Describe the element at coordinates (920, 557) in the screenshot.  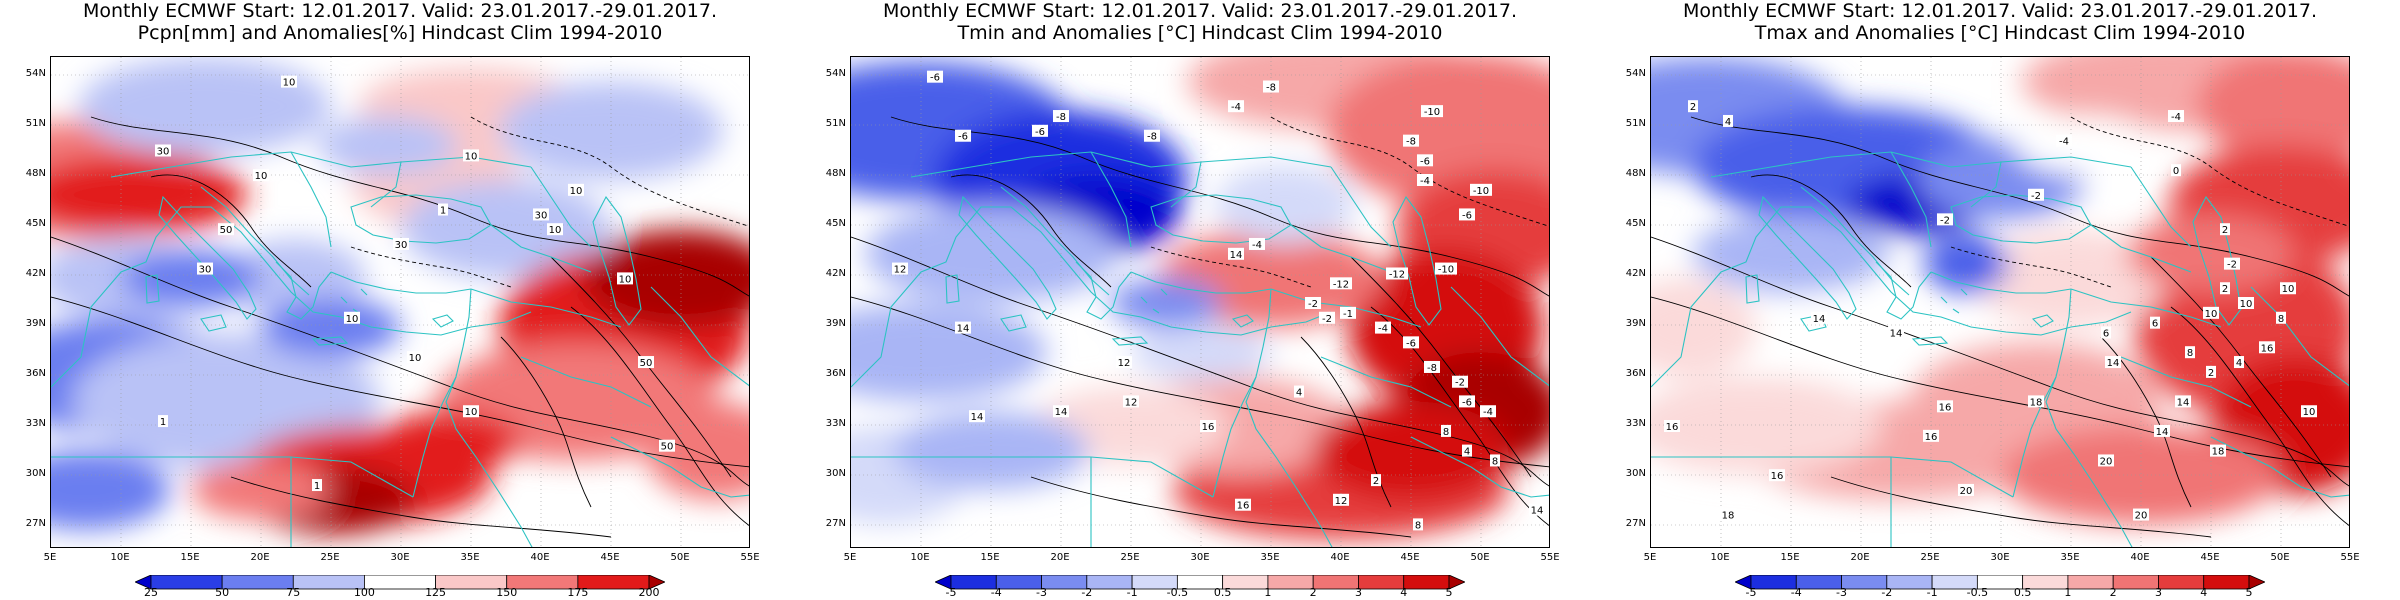
I see `longitude-label: 10E` at that location.